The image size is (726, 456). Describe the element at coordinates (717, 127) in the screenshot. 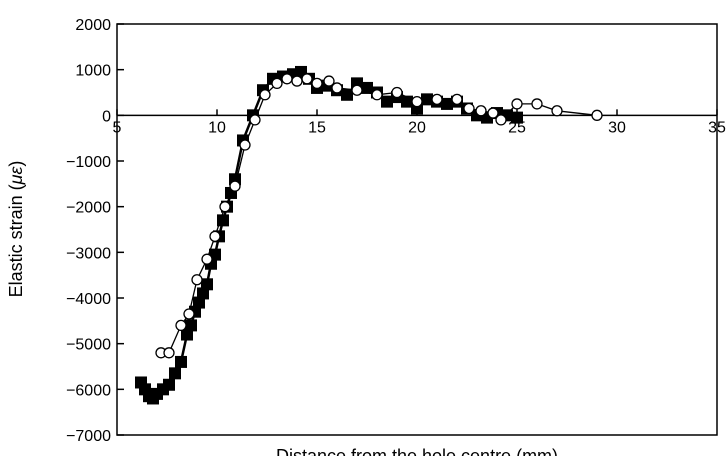

I see `x-tick-label: 35` at that location.